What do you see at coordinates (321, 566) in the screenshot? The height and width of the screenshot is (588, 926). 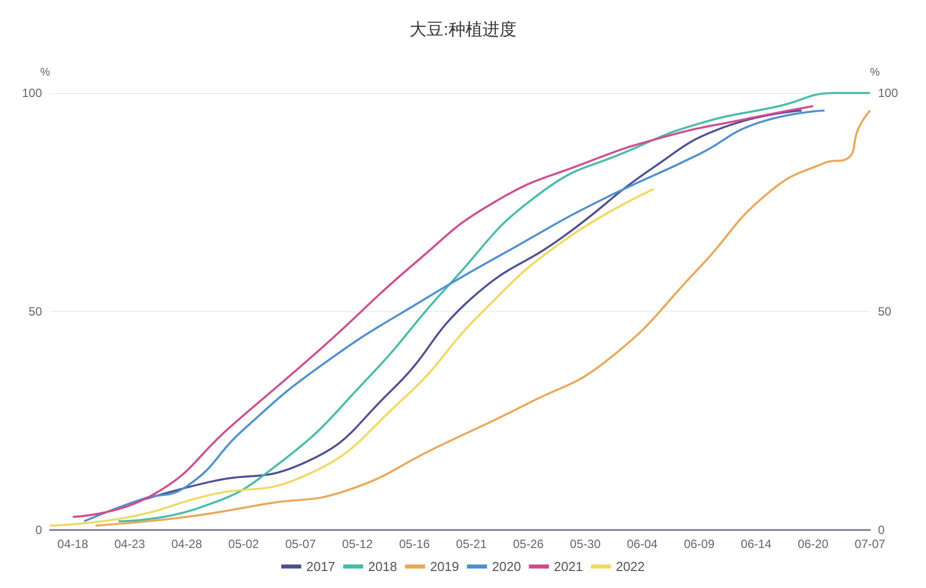 I see `legend-label: 2017` at bounding box center [321, 566].